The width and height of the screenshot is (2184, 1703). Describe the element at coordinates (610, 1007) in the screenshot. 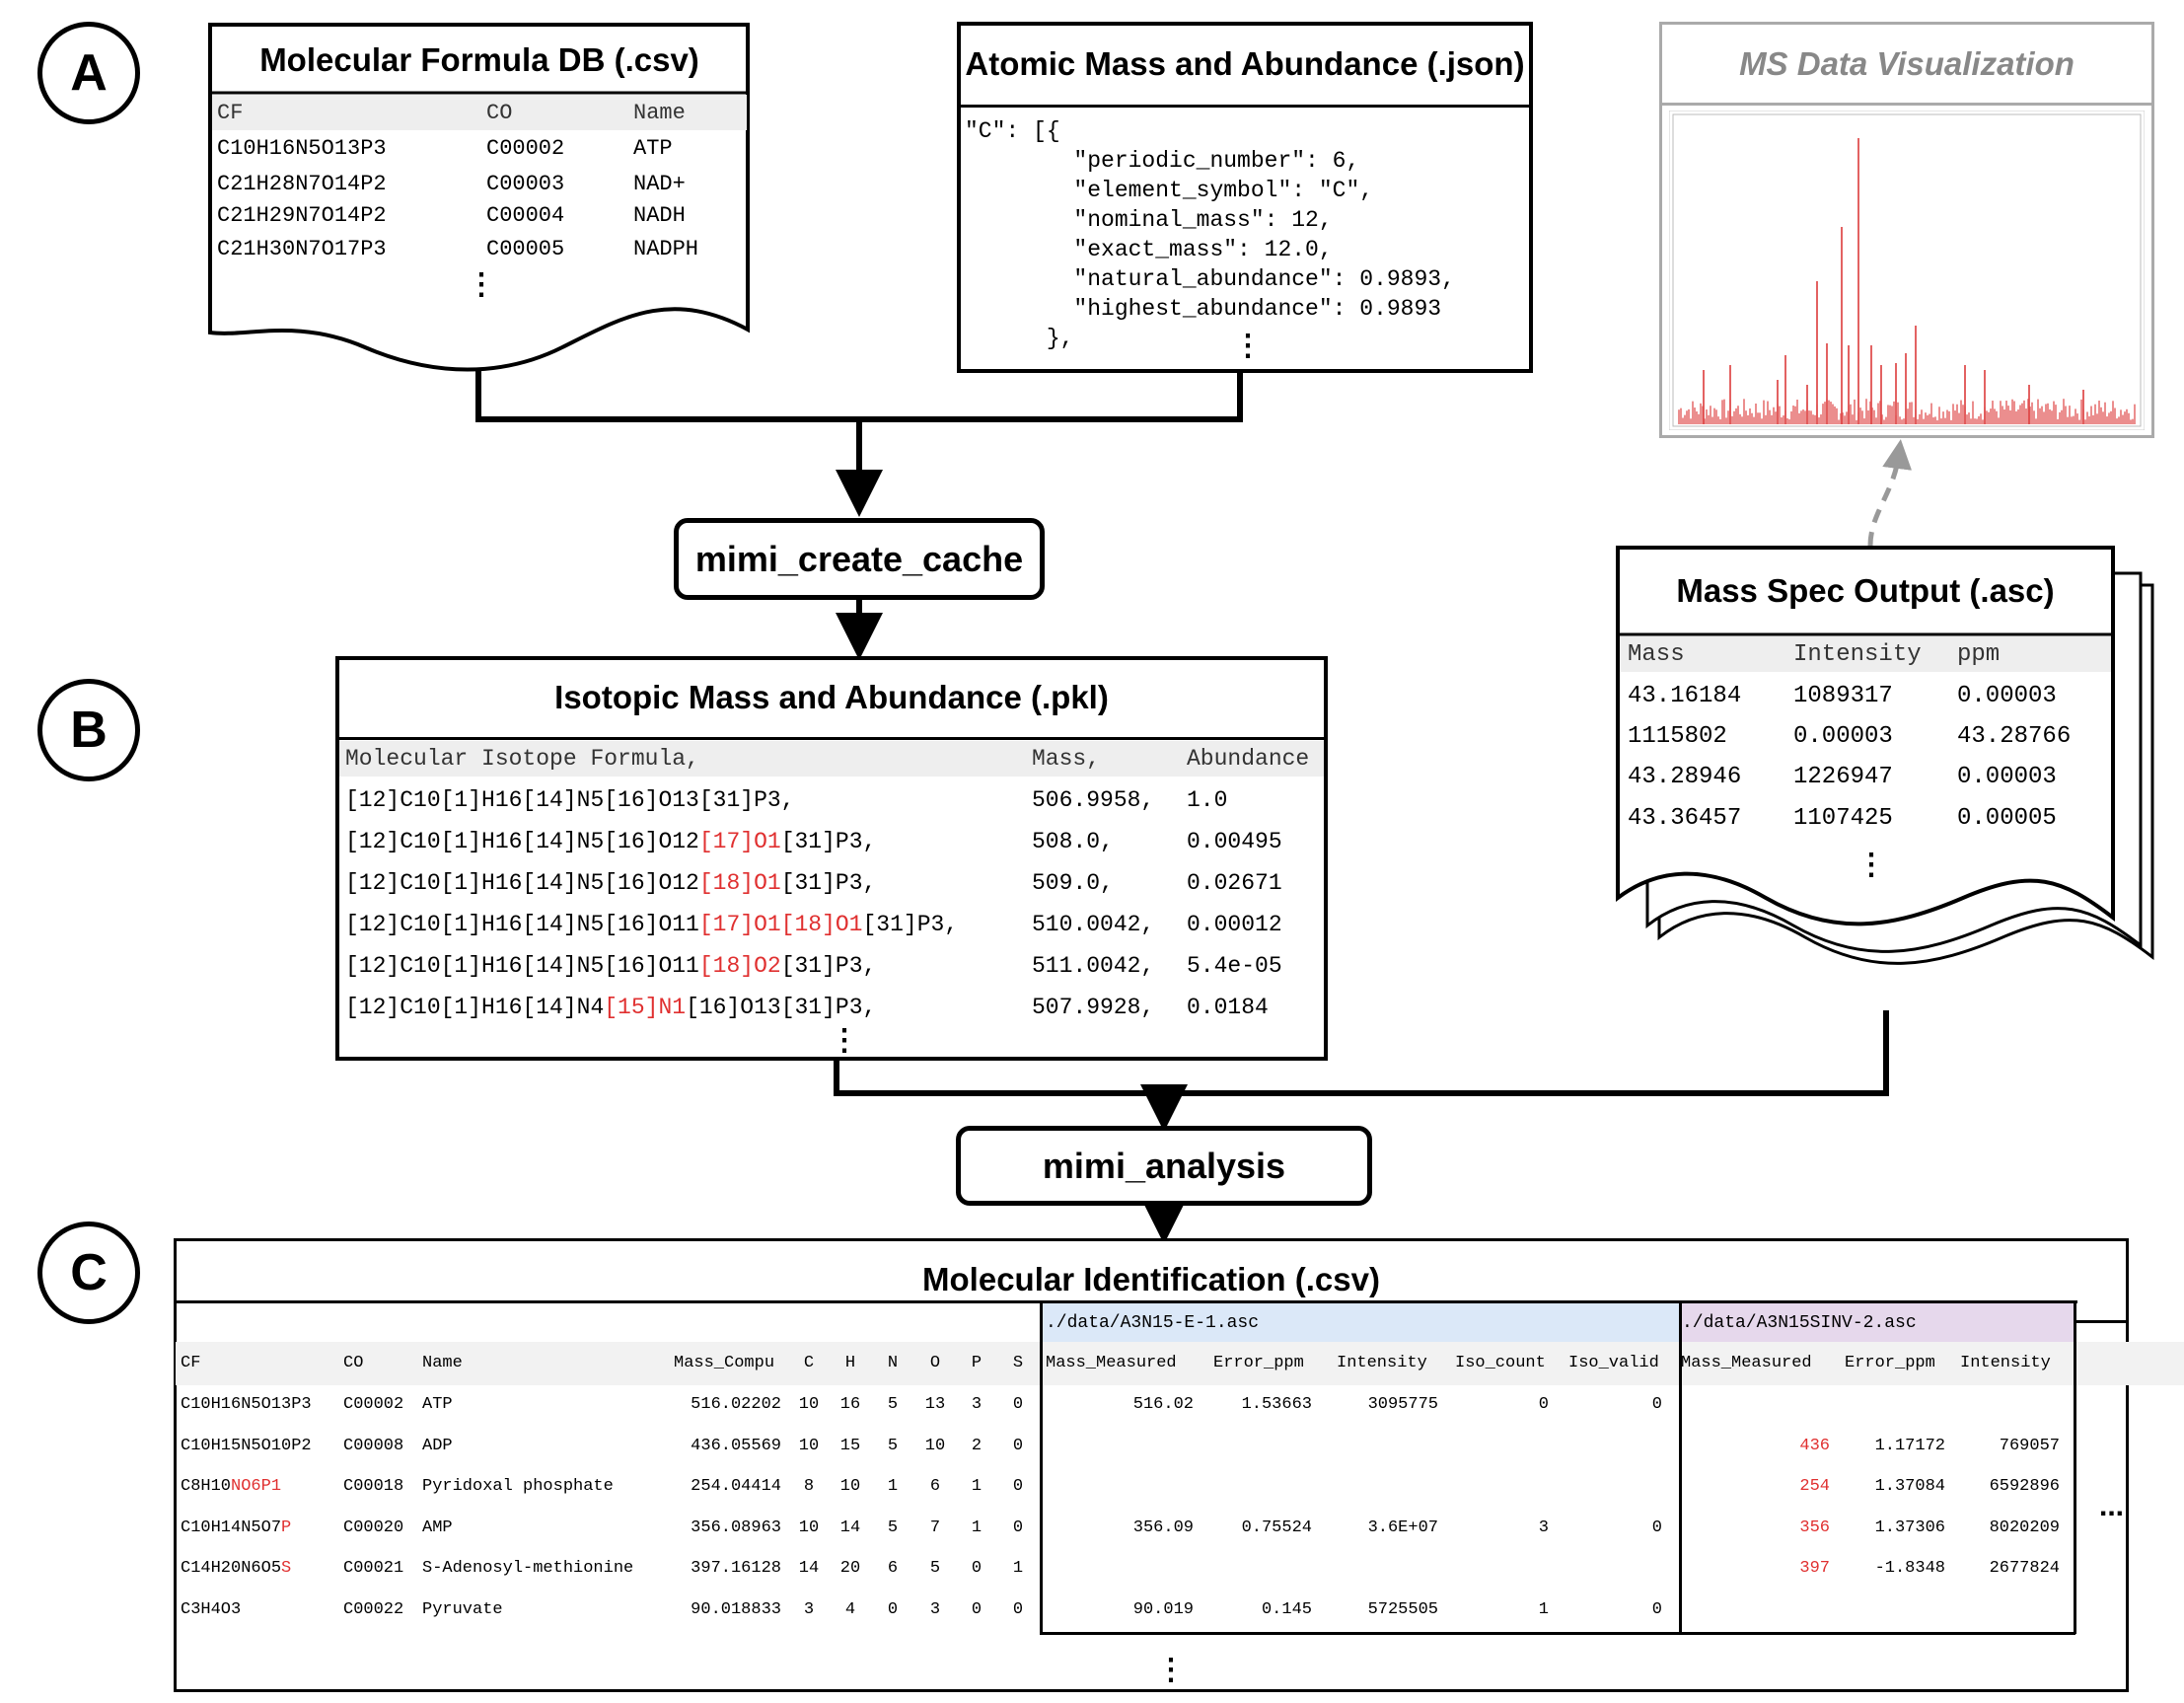

I see `isotope-formula: [12]C10[1]H16[14]N4[15]N1[16]O13[31]P3,` at that location.